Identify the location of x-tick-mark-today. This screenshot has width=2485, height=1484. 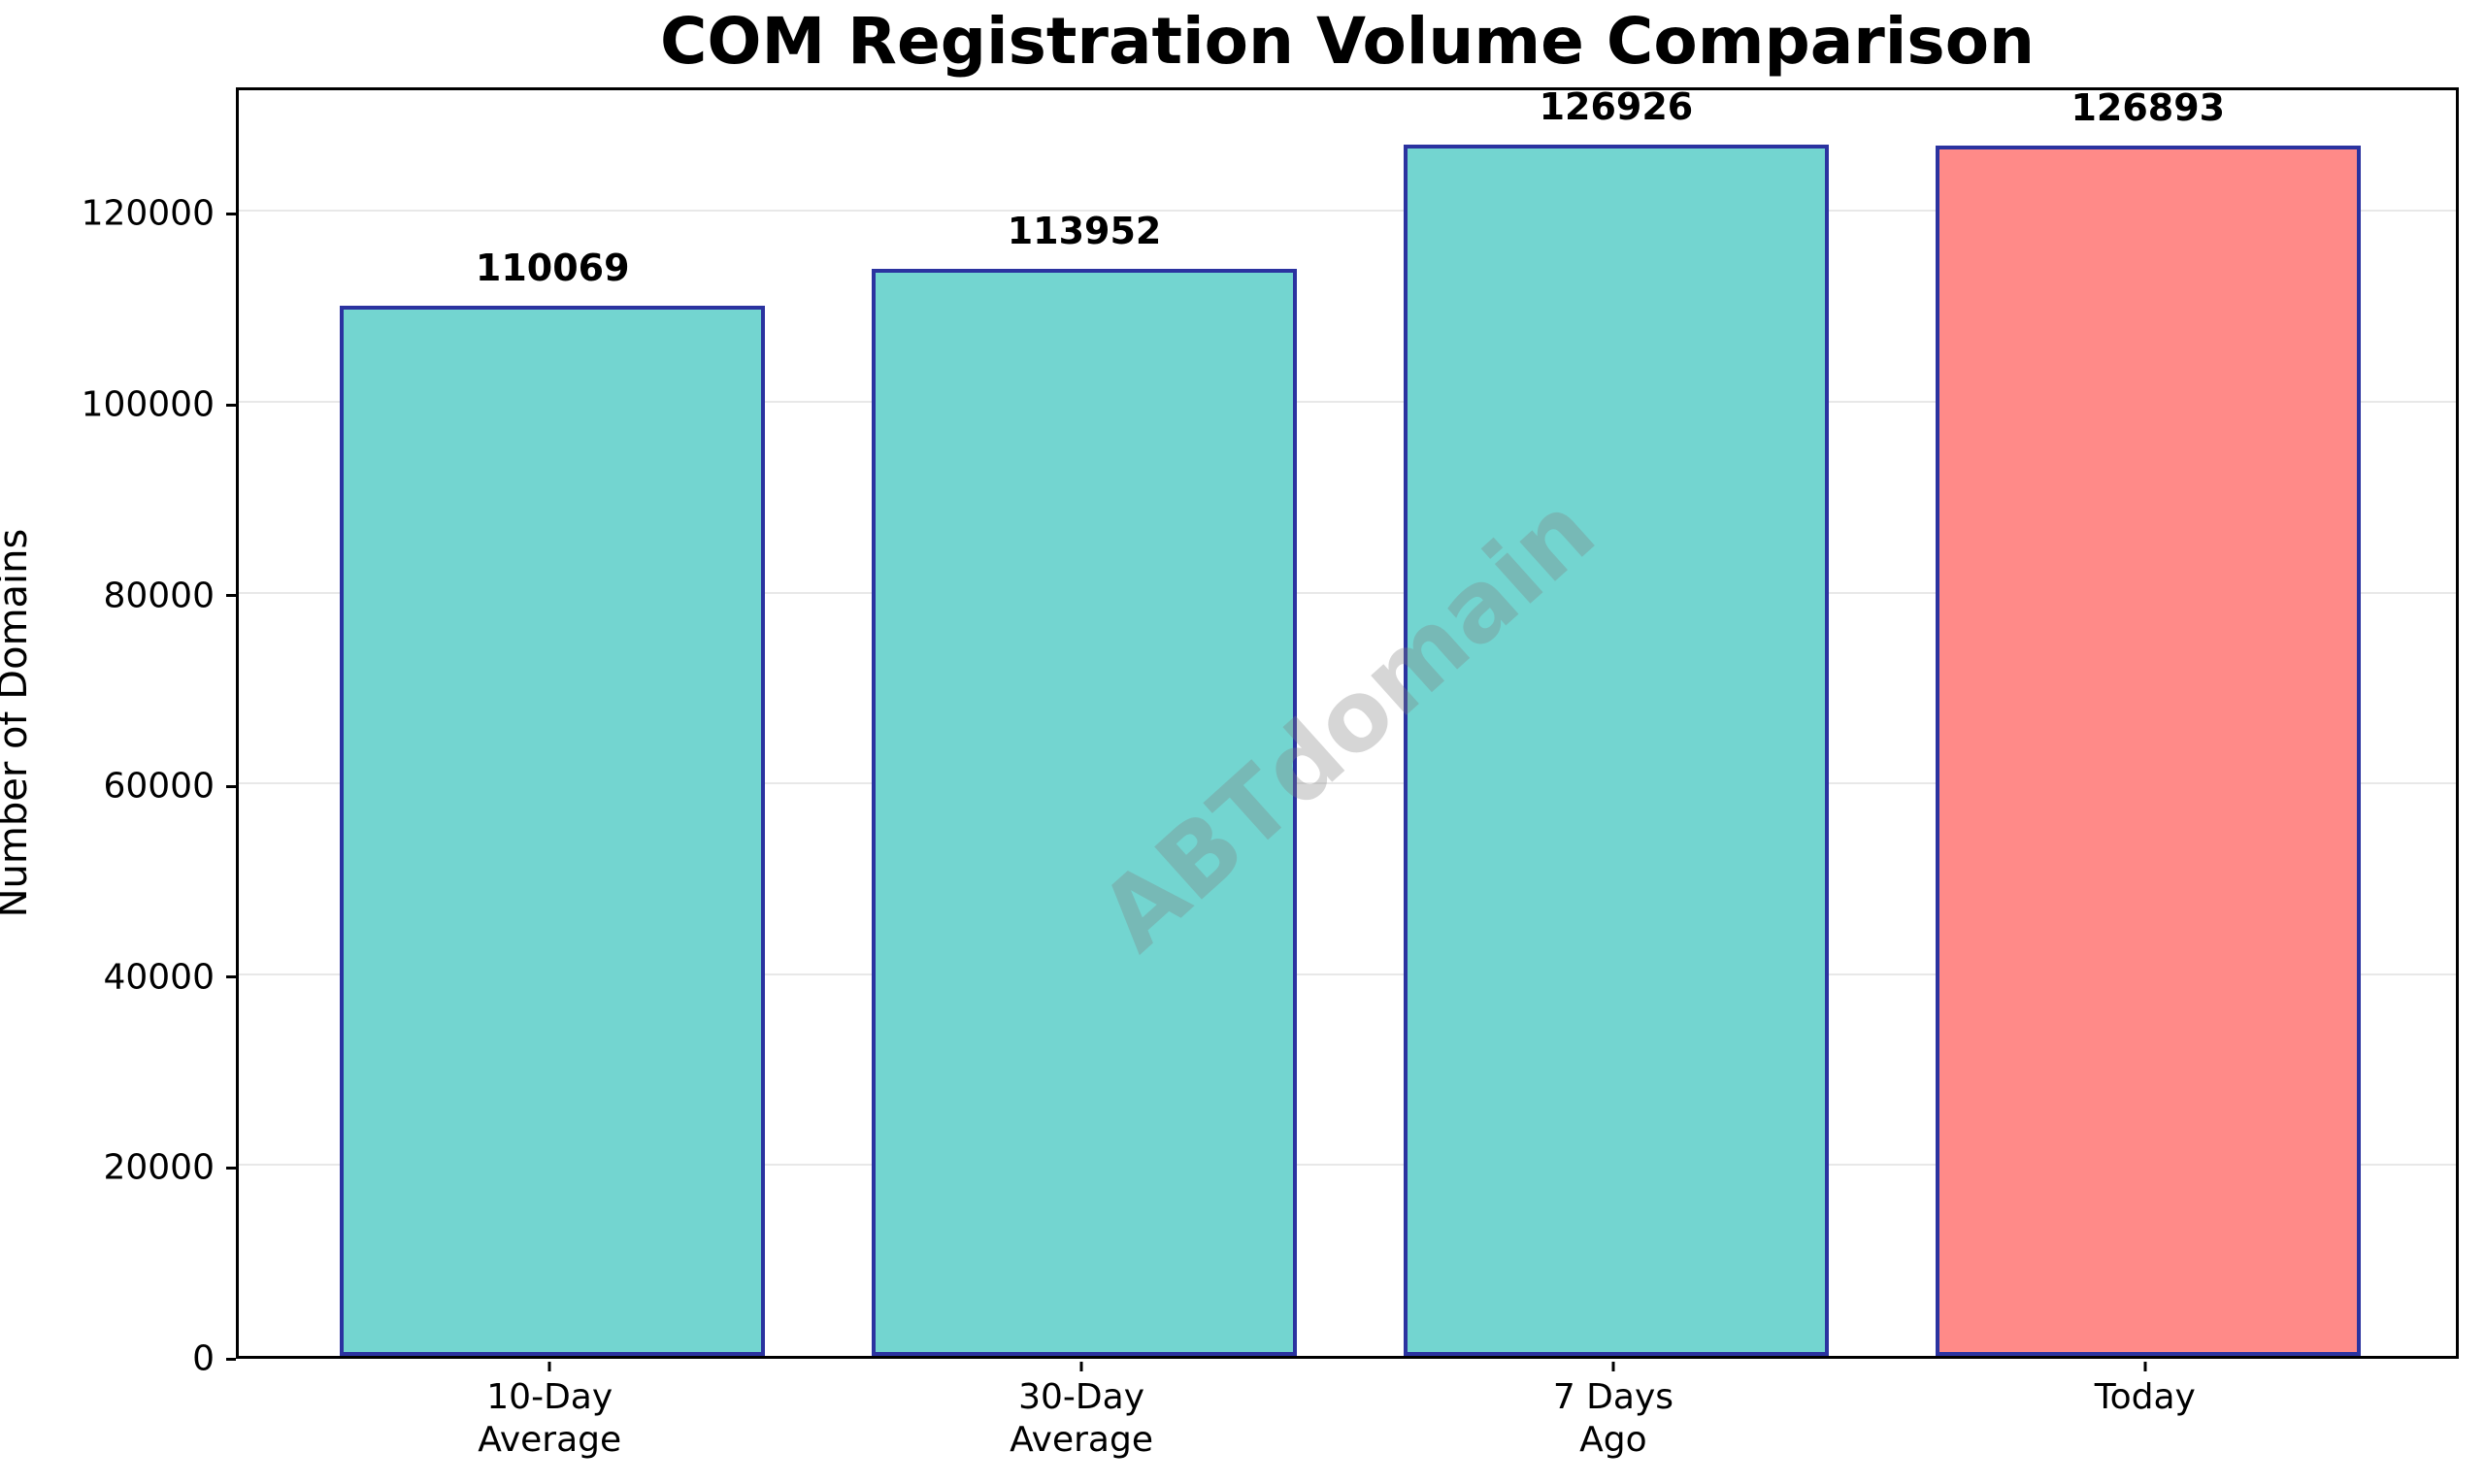
(2145, 1366).